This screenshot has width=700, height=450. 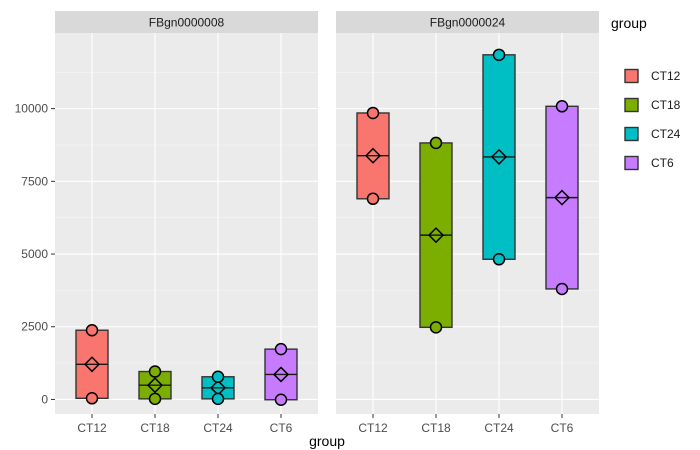 What do you see at coordinates (325, 424) in the screenshot?
I see `x-axis: CT12 CT18 CT24 CT6 CT12 CT18 CT24 CT6` at bounding box center [325, 424].